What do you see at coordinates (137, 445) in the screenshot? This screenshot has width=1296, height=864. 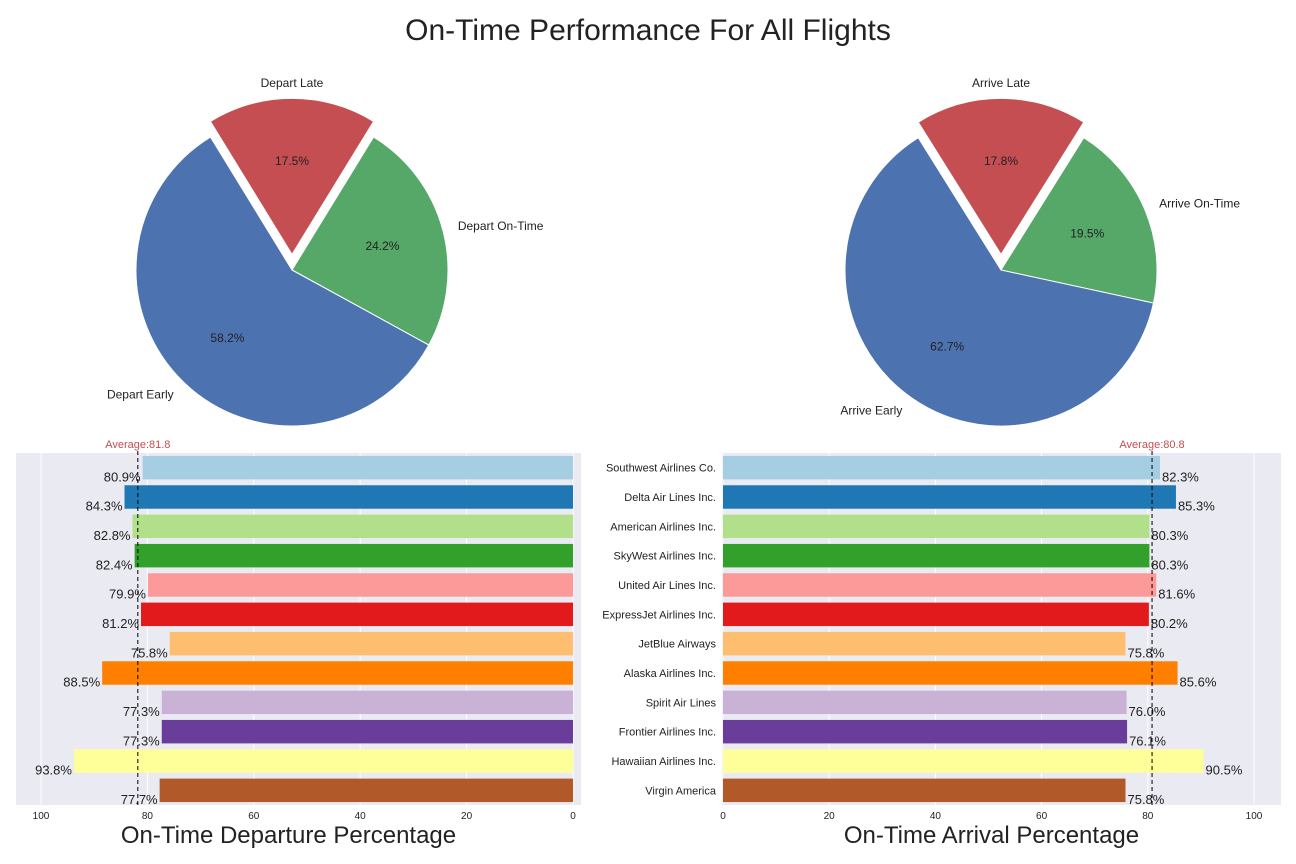 I see `average-label: Average:81.8` at bounding box center [137, 445].